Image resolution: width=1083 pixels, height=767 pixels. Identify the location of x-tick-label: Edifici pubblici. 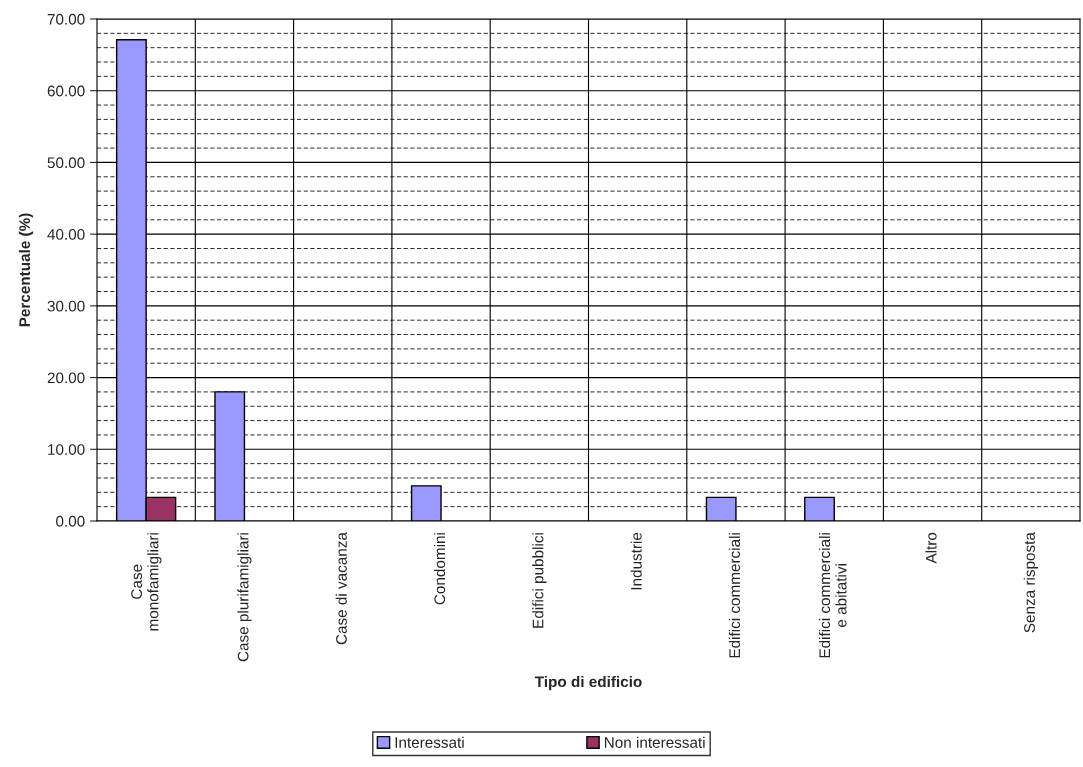
(539, 580).